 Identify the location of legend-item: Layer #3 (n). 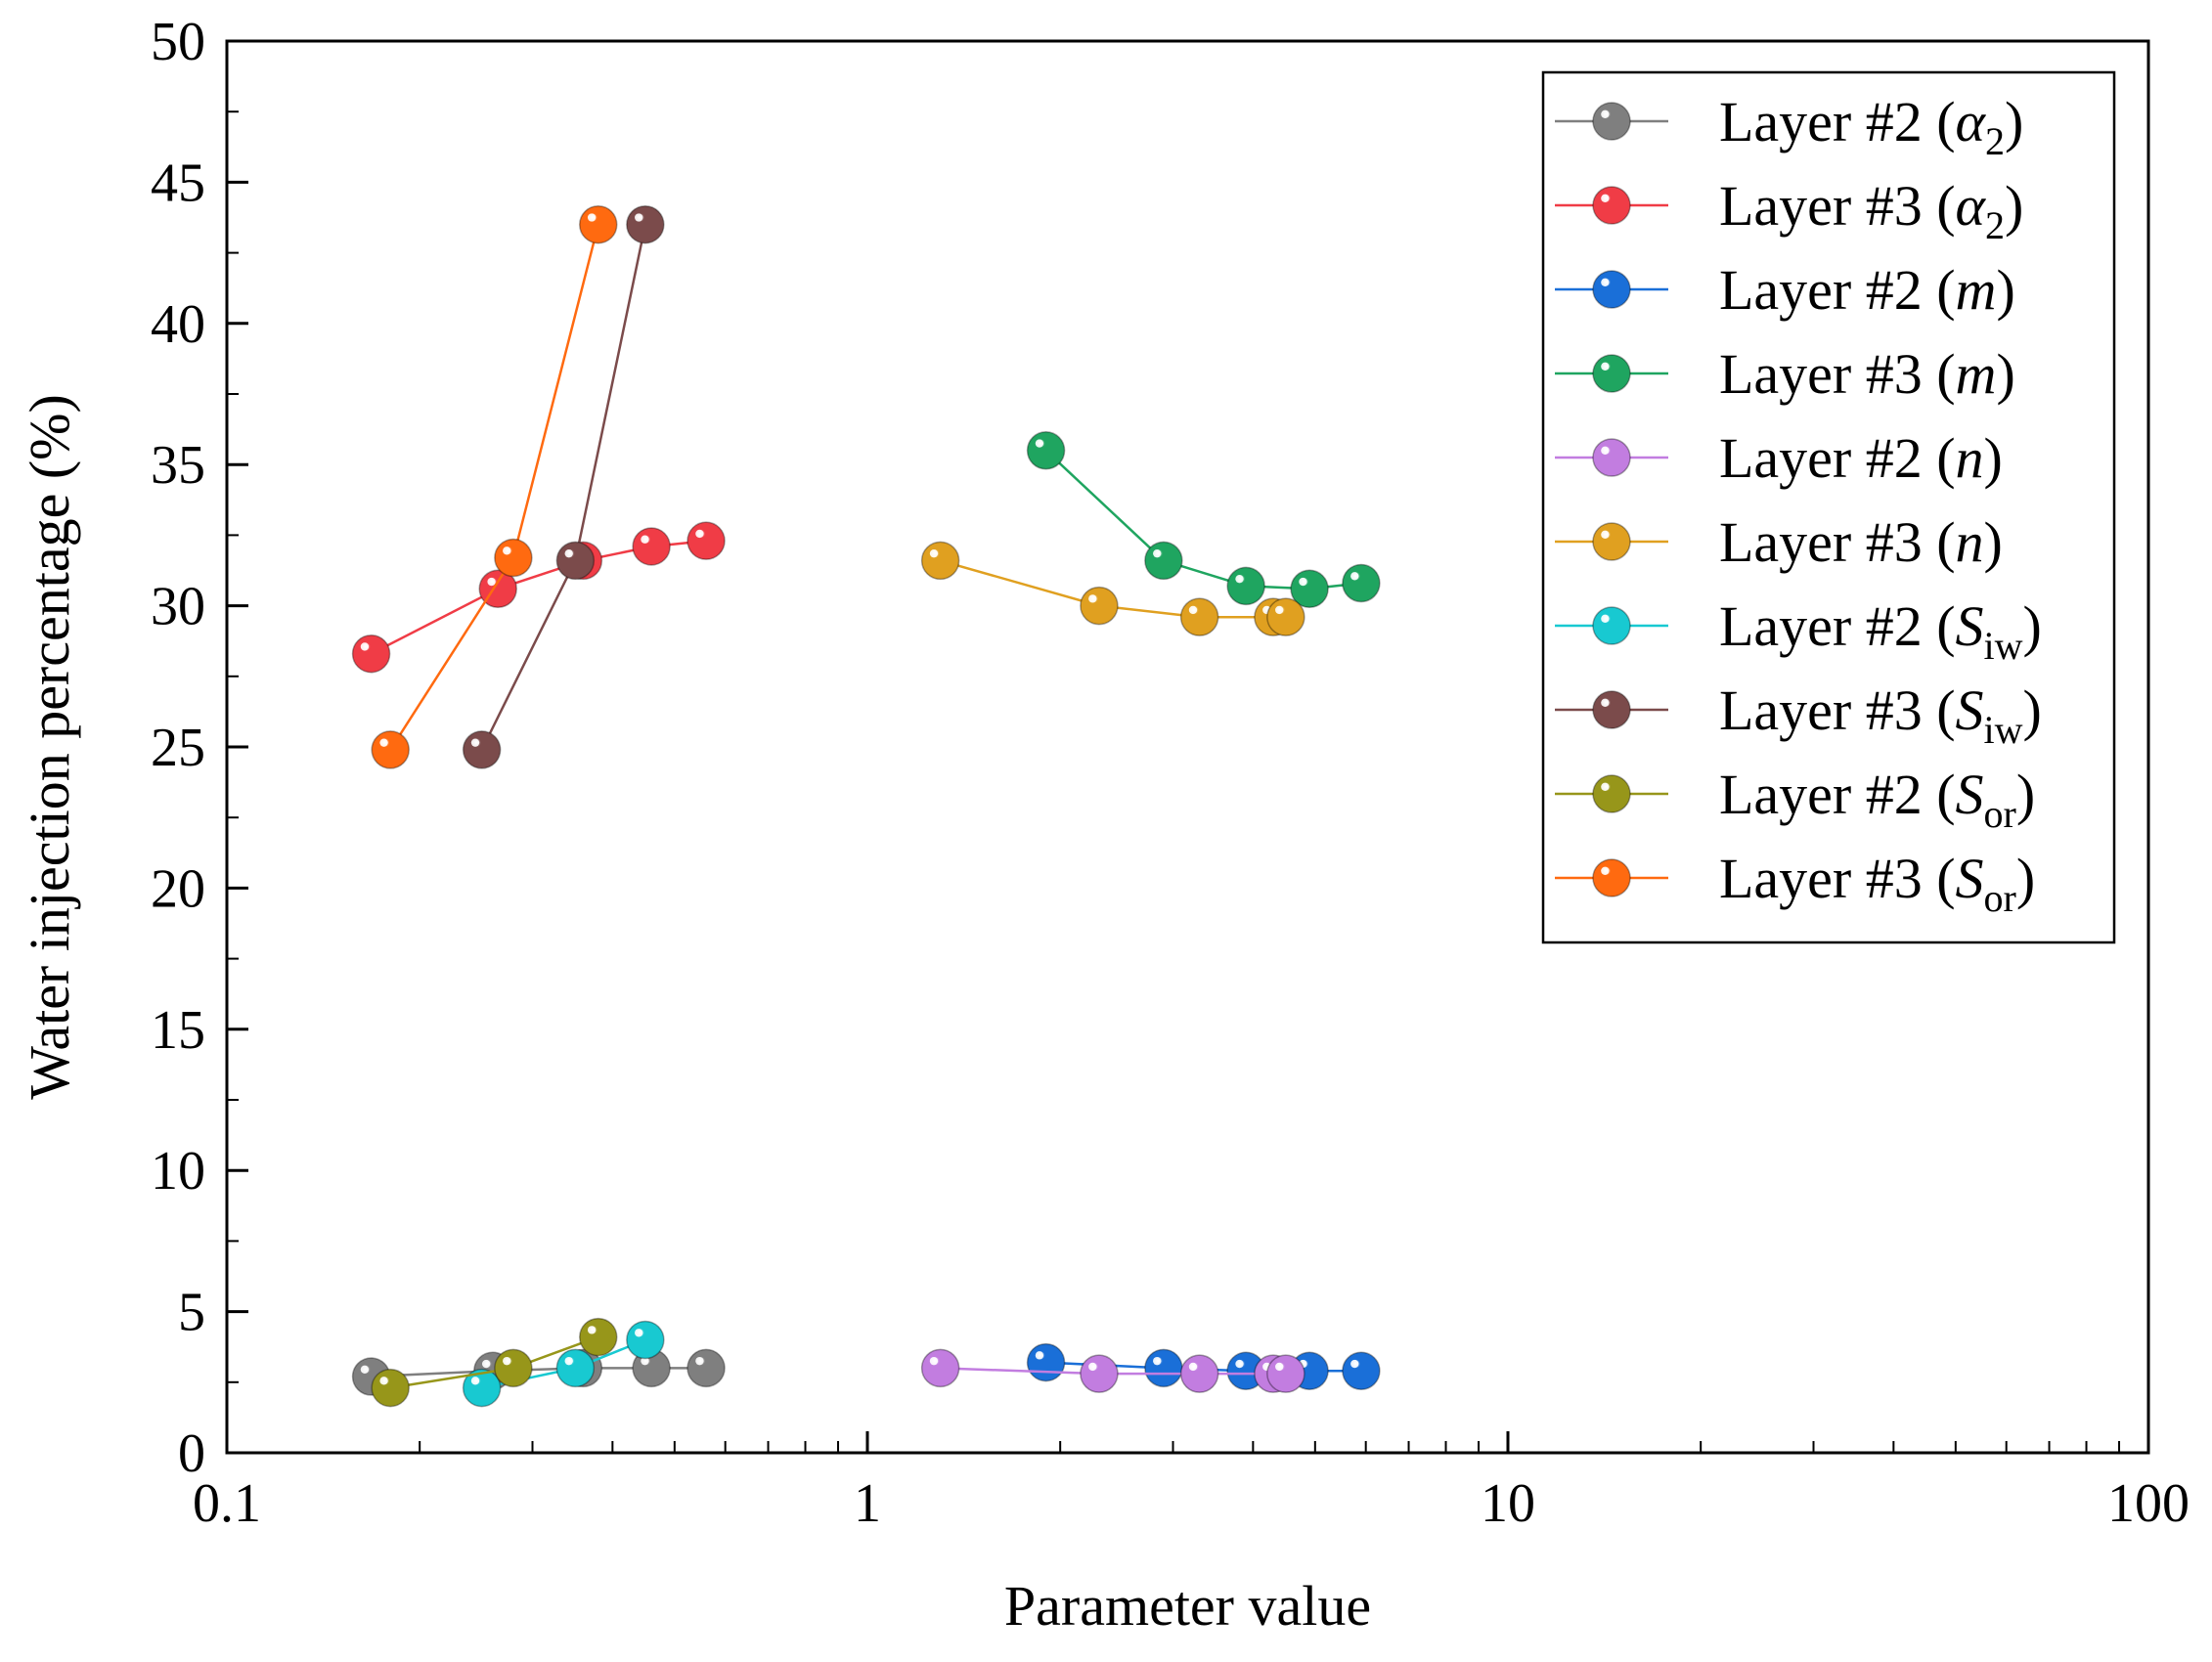
(1779, 542).